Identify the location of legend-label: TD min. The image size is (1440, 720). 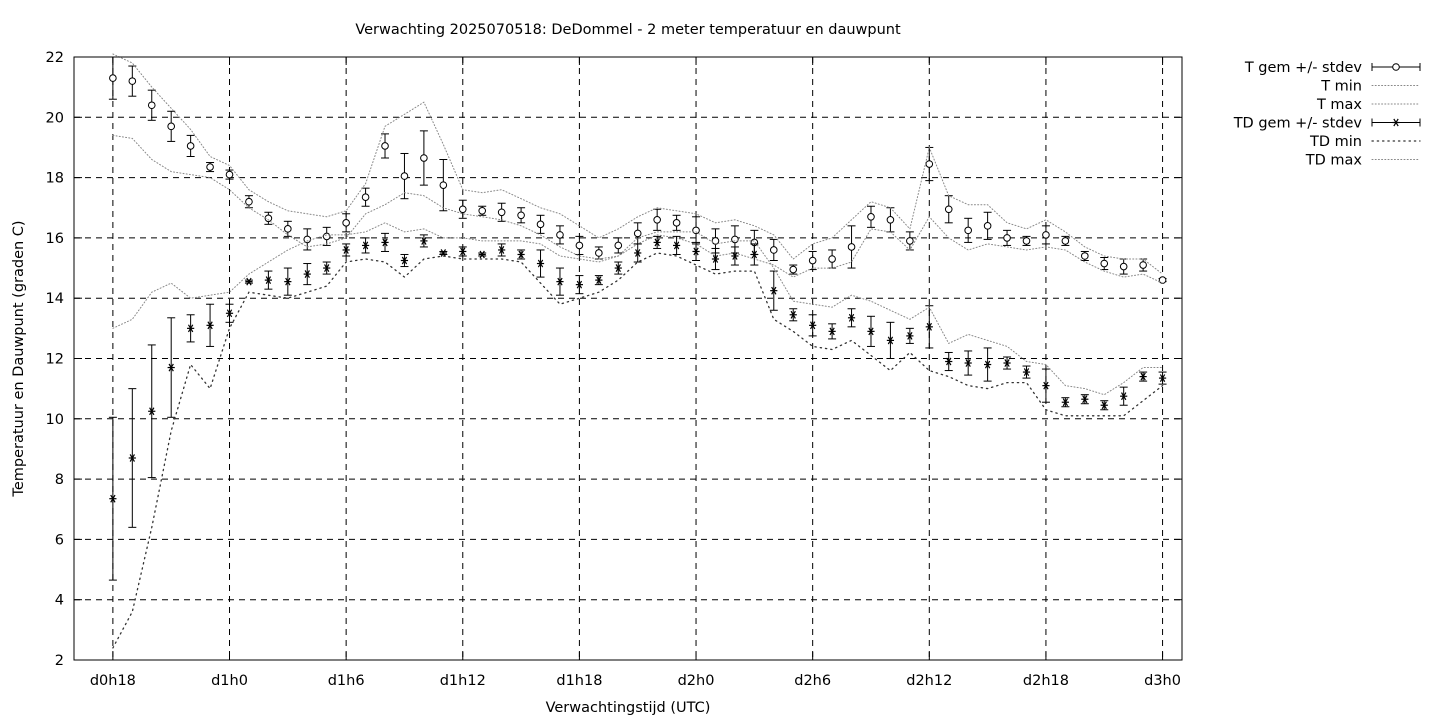
(1335, 142).